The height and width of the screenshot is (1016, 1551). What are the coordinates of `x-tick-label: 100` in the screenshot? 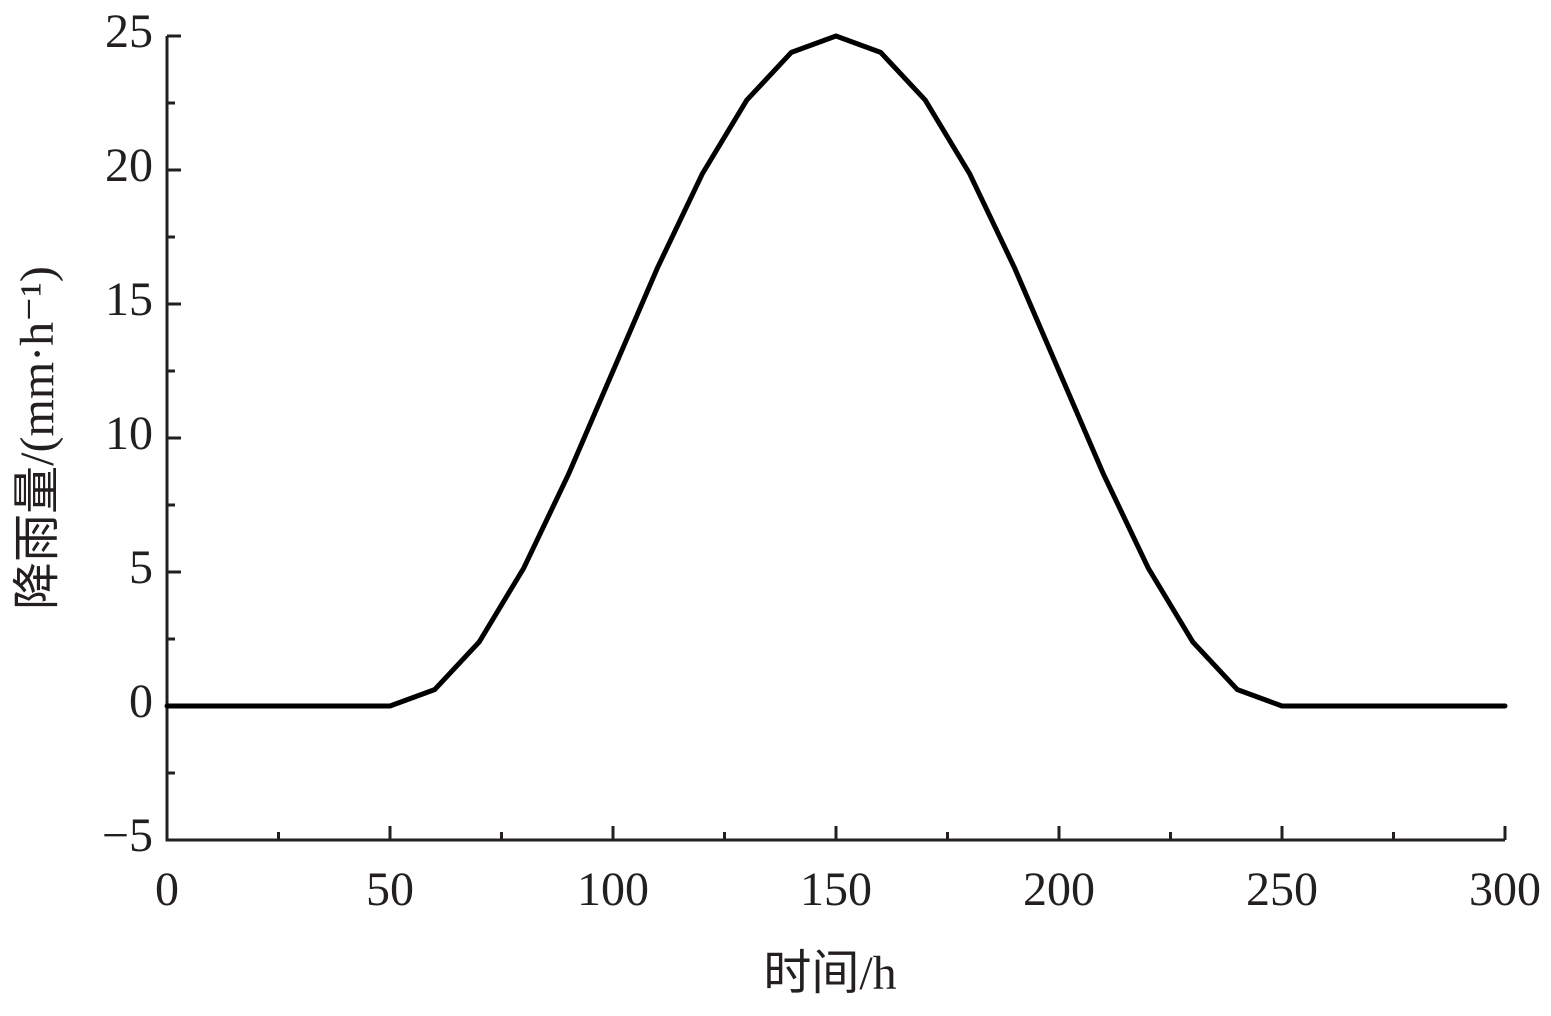 It's located at (613, 889).